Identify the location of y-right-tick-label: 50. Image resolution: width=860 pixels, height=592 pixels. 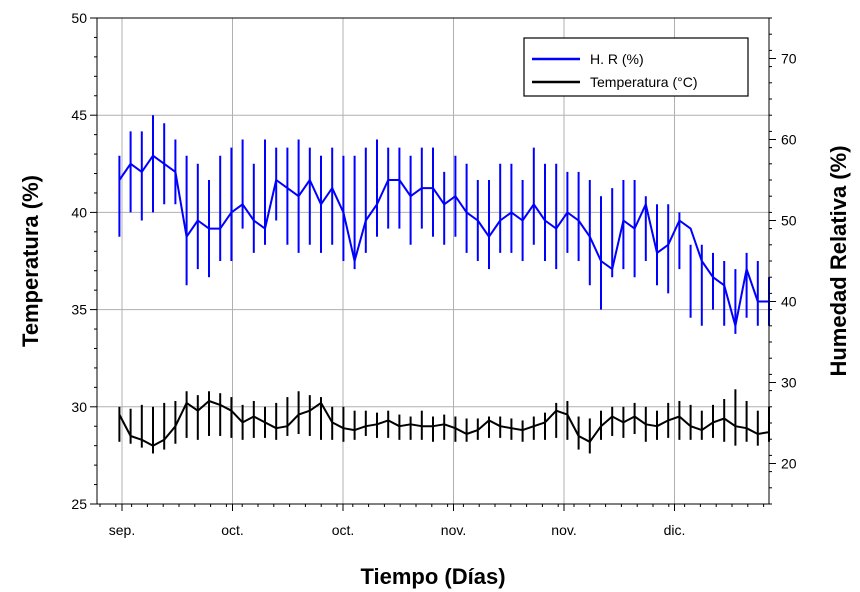
(789, 221).